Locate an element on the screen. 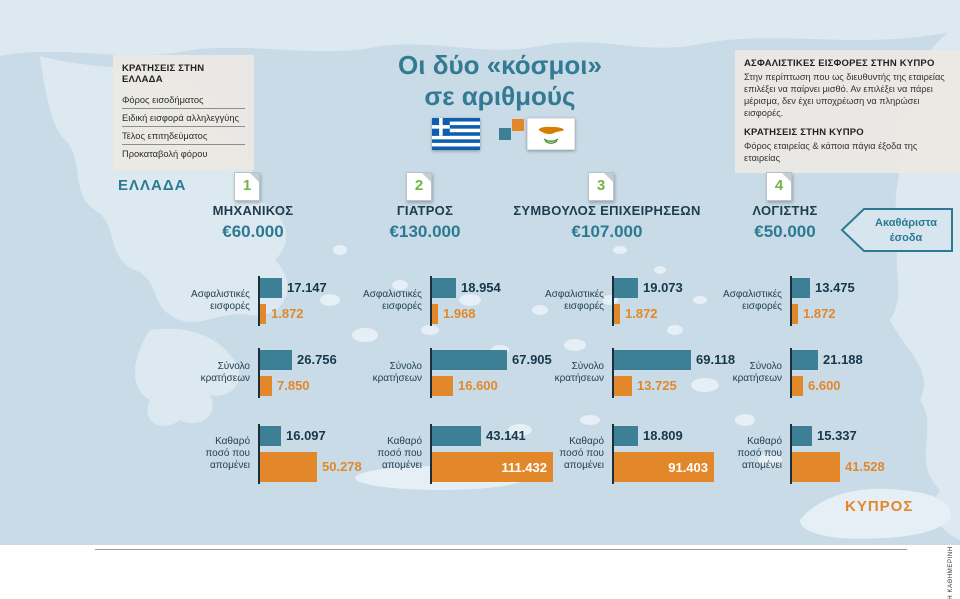 The width and height of the screenshot is (960, 599). value-greece: 21.188 is located at coordinates (843, 359).